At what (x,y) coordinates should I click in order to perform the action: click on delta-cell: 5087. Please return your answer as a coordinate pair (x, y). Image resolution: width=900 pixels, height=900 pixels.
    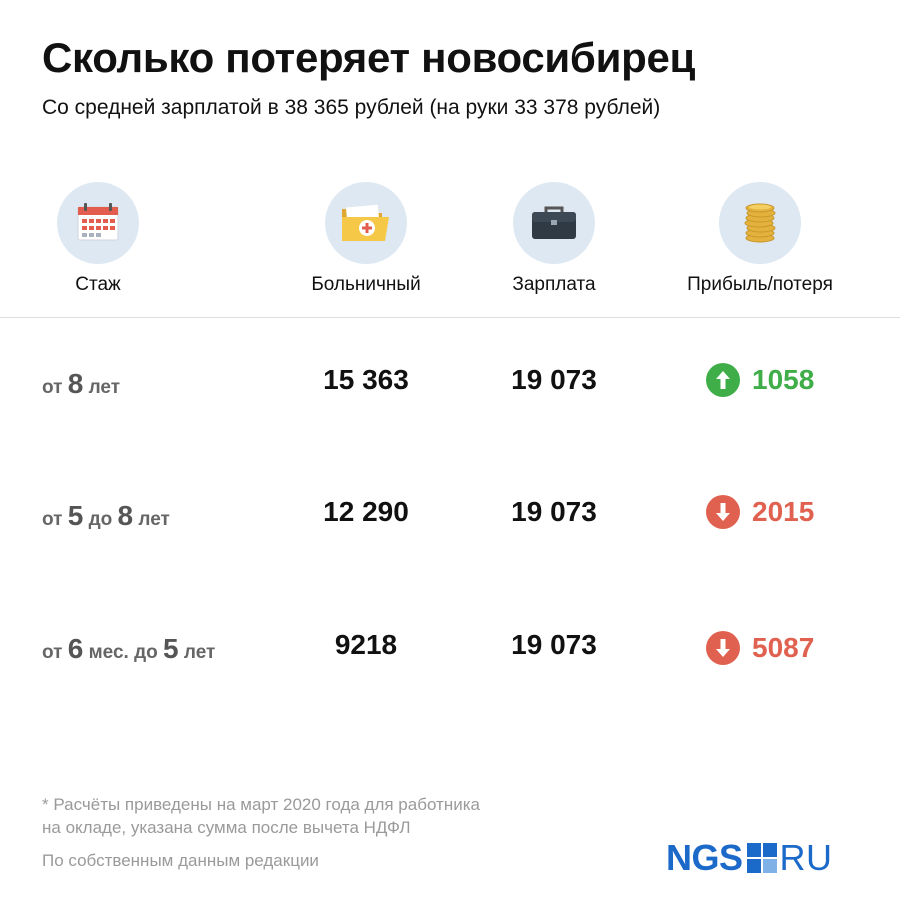
    Looking at the image, I should click on (760, 648).